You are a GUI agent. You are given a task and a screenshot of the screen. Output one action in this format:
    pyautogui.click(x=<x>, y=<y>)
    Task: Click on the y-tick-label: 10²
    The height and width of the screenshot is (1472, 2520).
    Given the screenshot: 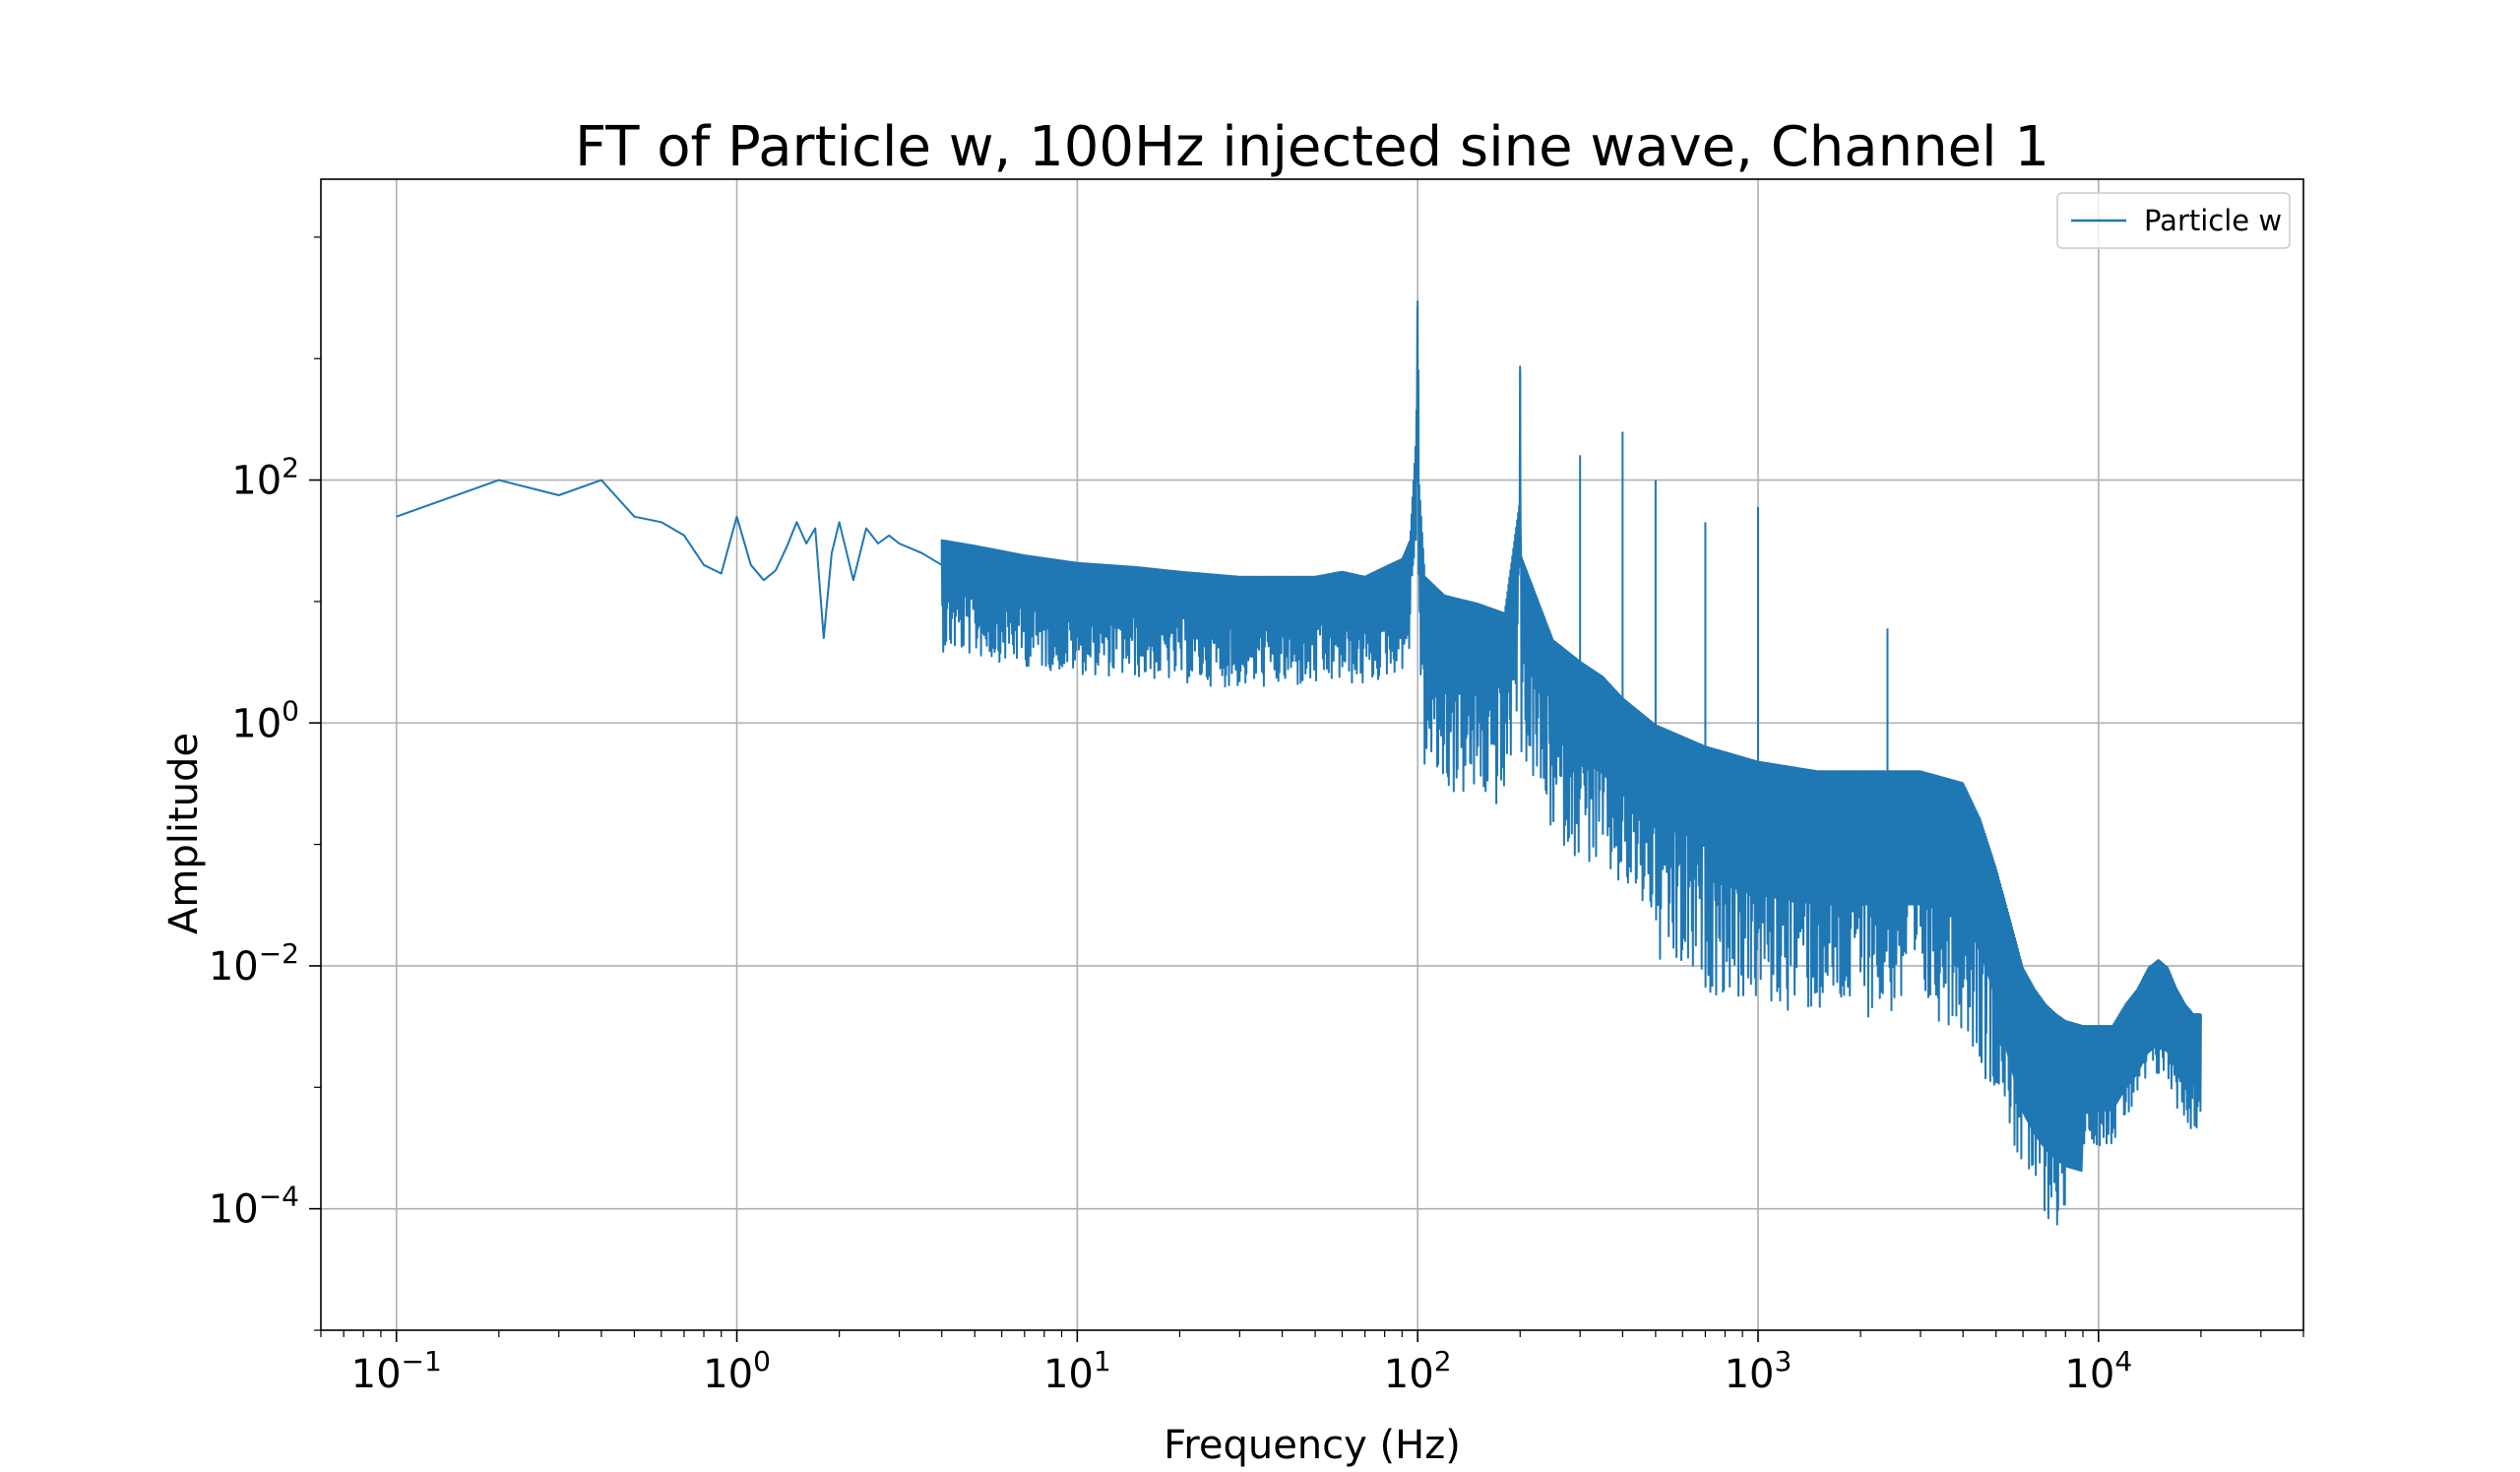 What is the action you would take?
    pyautogui.click(x=265, y=478)
    